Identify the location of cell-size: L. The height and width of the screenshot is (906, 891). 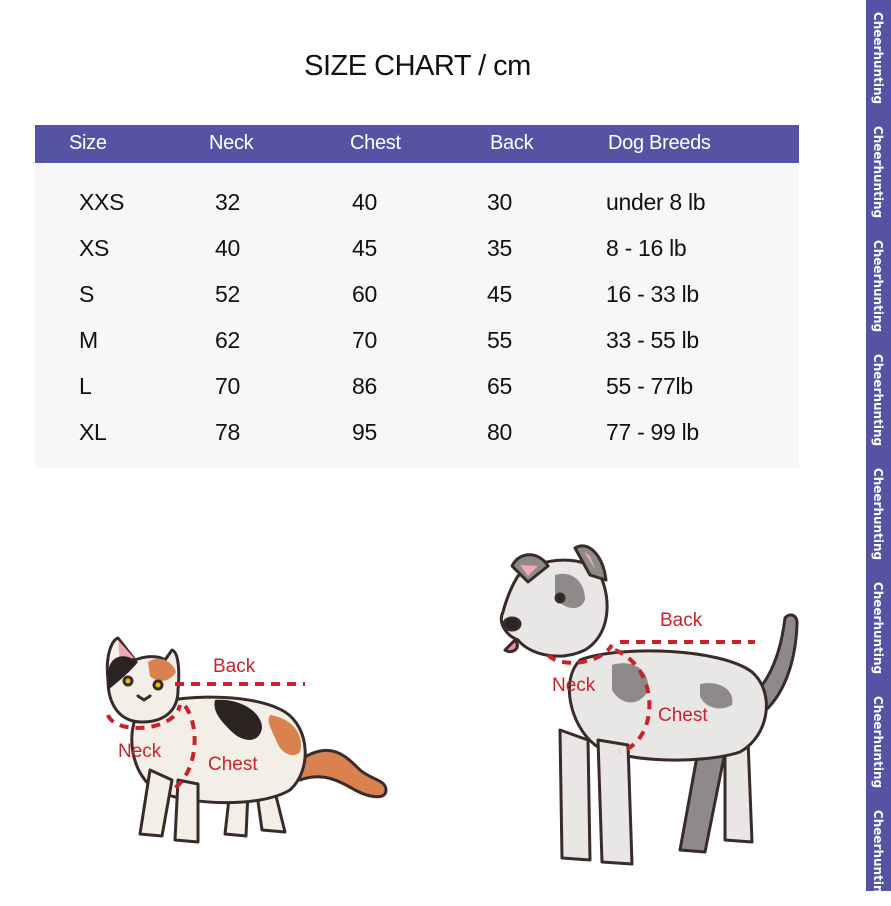
(85, 386).